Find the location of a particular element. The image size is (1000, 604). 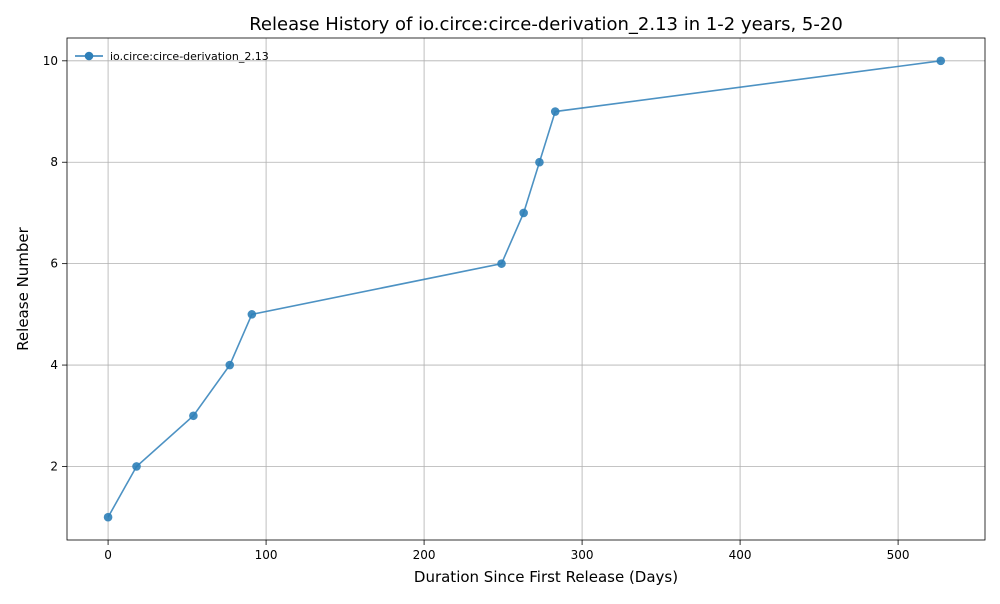

x-tick-label: 400 is located at coordinates (740, 555).